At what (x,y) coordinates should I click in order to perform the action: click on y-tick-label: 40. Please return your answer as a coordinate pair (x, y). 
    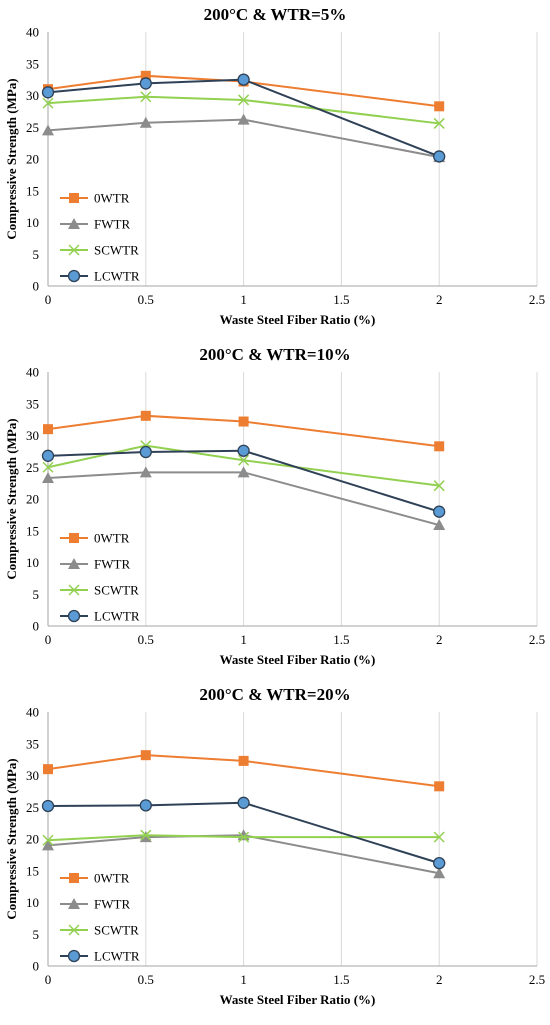
    Looking at the image, I should click on (32, 32).